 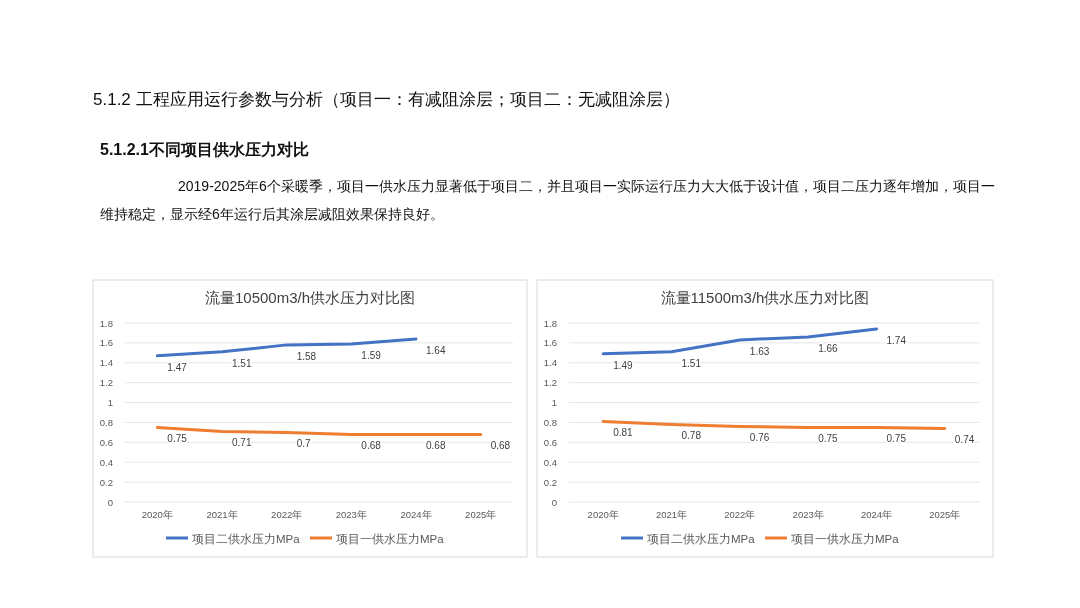 I want to click on text: 5.1.2 工程应用运行参数与分析（项目一：有减阻涂层；项目二：无减阻涂层）, so click(x=387, y=100).